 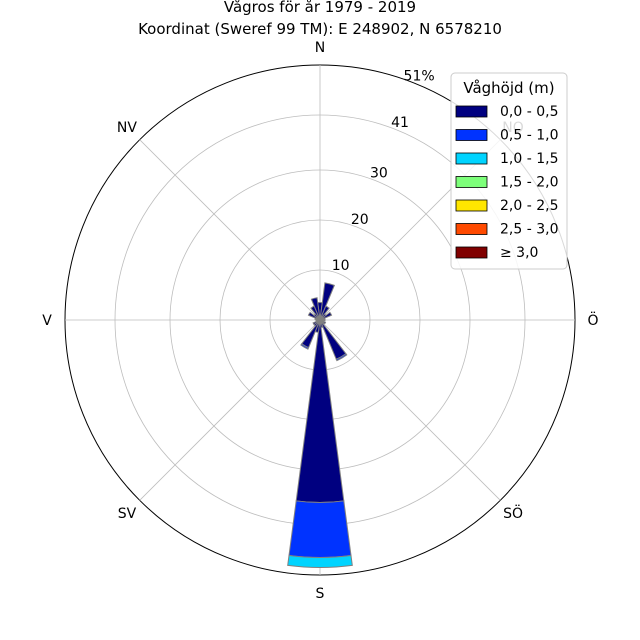 What do you see at coordinates (410, 410) in the screenshot?
I see `grid-spoke-so` at bounding box center [410, 410].